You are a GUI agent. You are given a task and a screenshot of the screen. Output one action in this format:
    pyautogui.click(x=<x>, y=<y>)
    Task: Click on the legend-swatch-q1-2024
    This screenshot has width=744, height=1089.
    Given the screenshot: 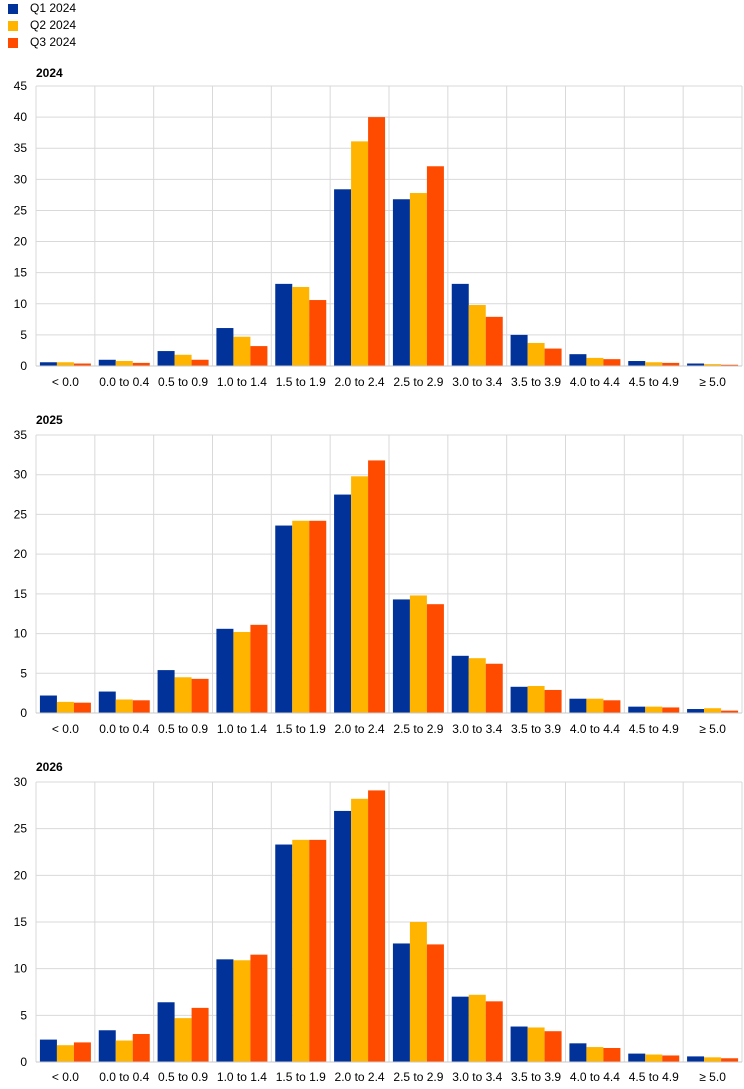 What is the action you would take?
    pyautogui.click(x=13, y=9)
    